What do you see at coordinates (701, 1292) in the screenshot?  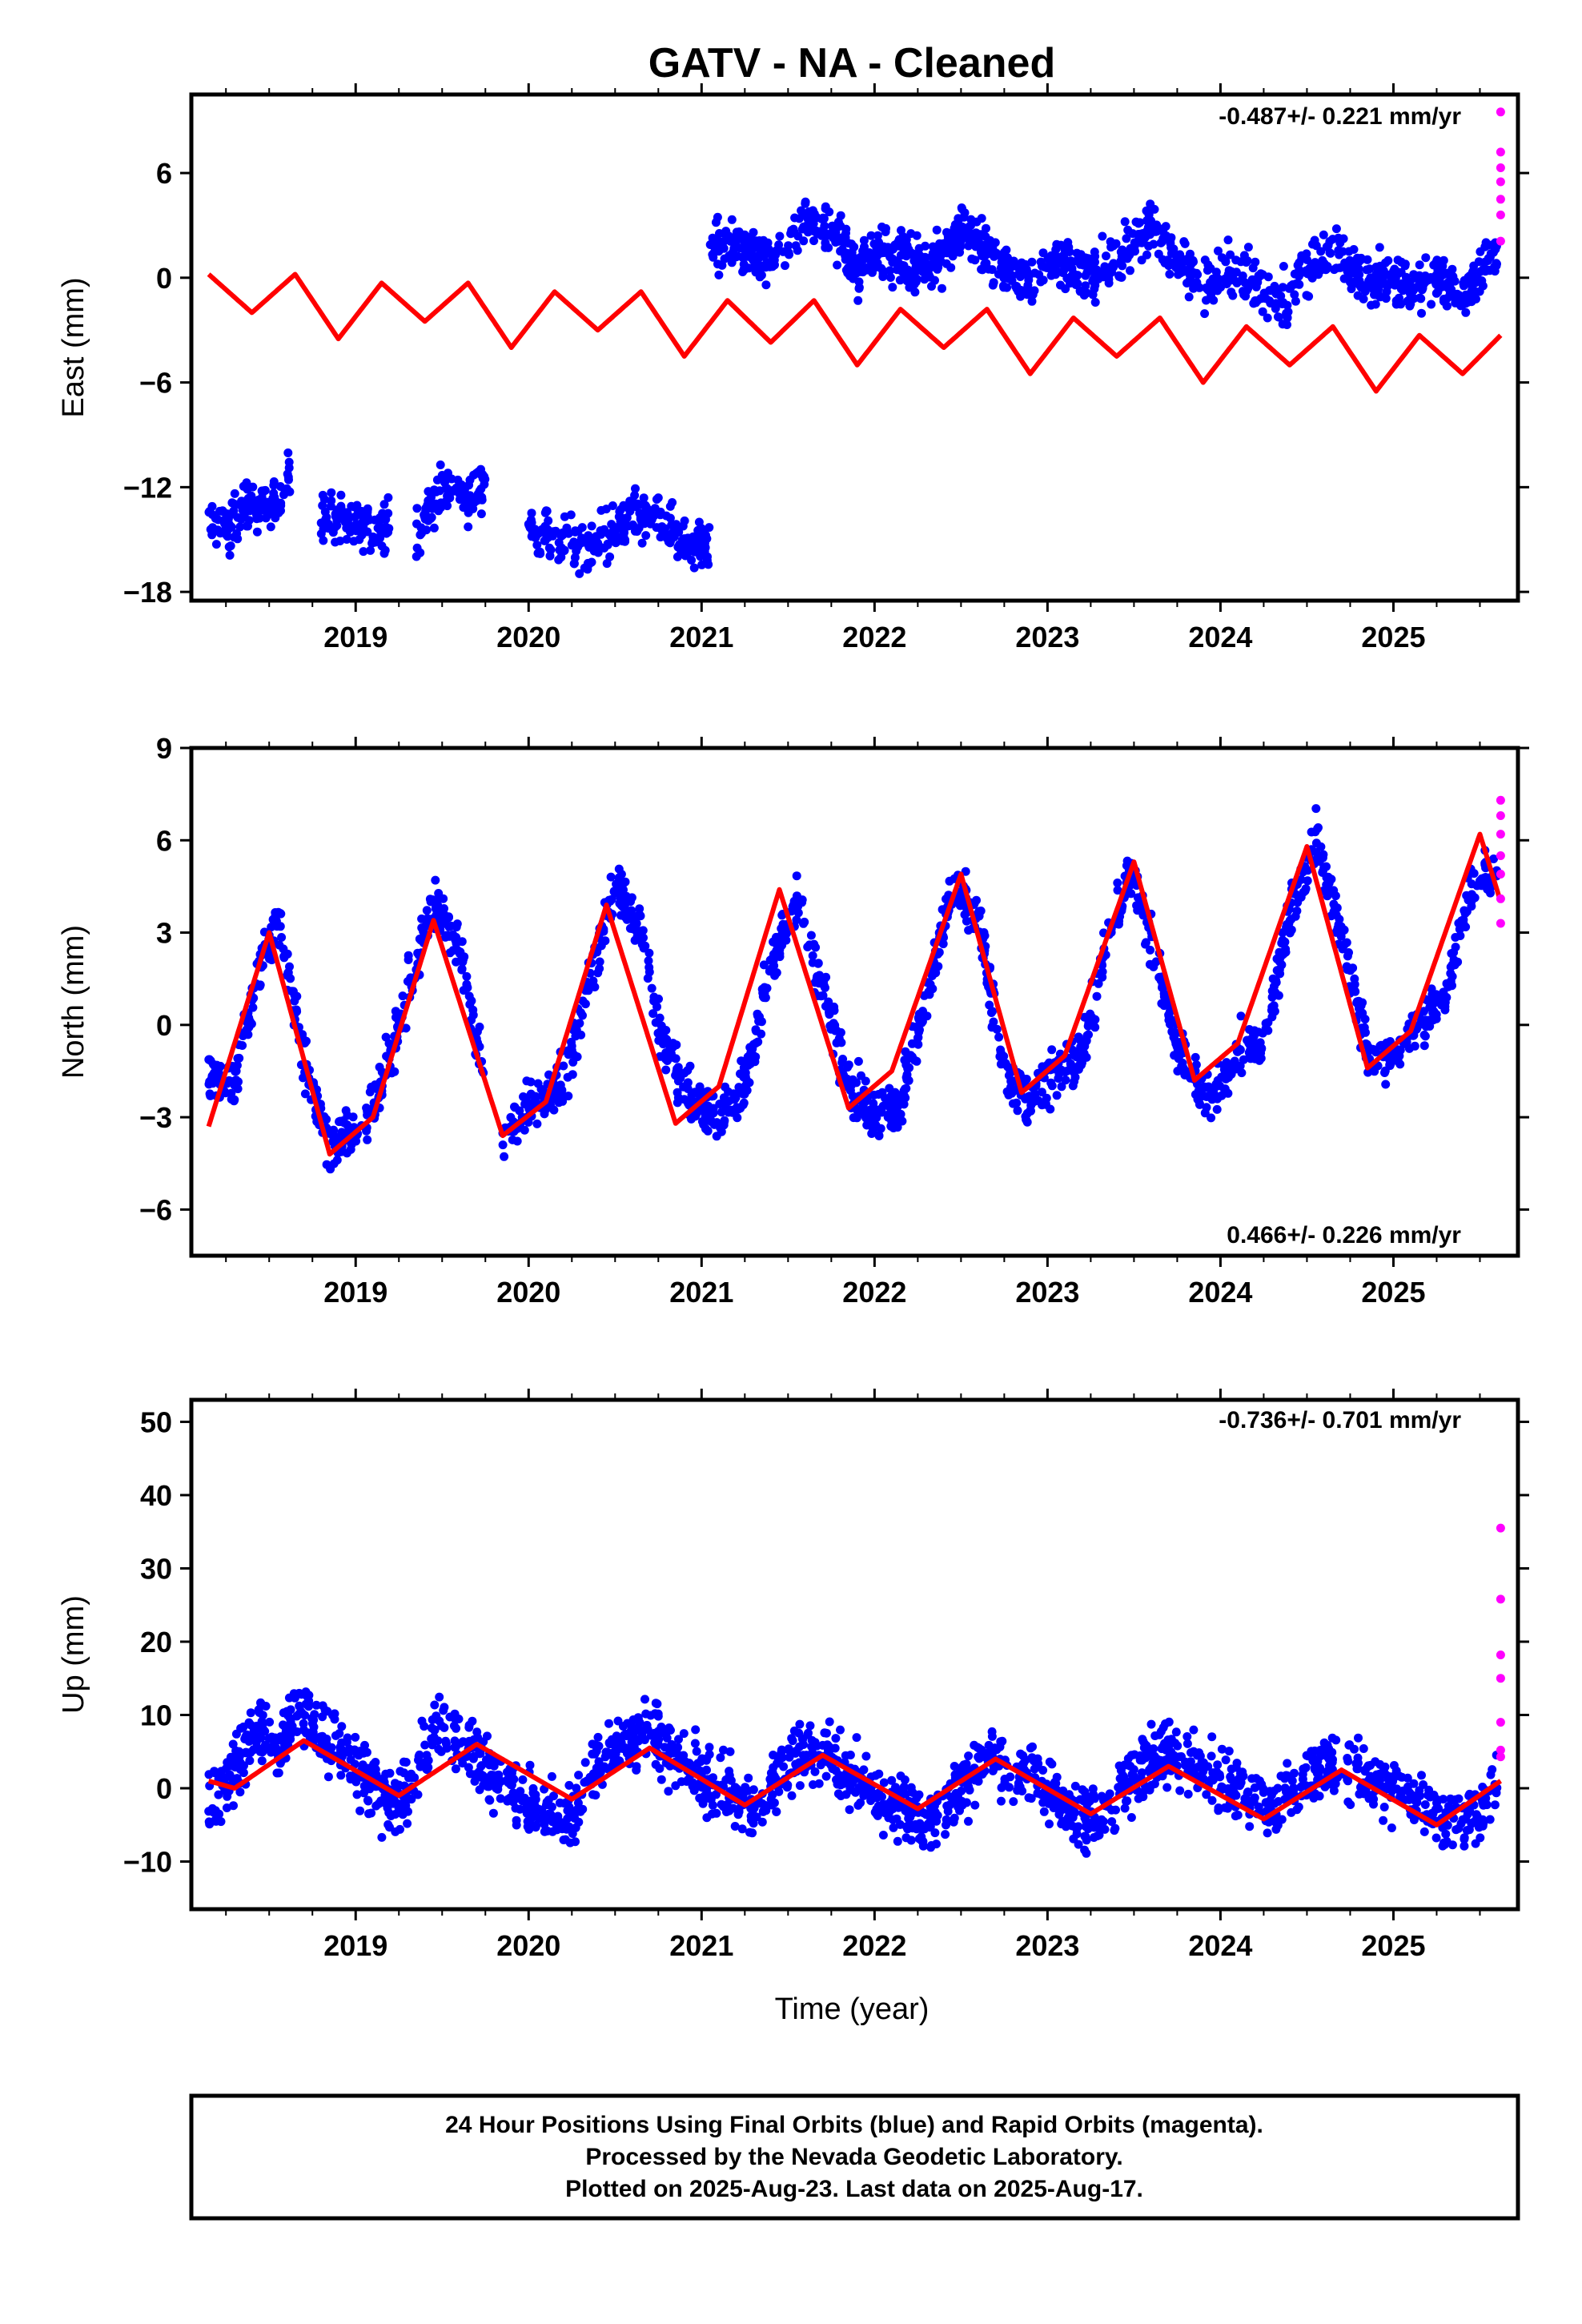 I see `x-tick-label: 2021` at bounding box center [701, 1292].